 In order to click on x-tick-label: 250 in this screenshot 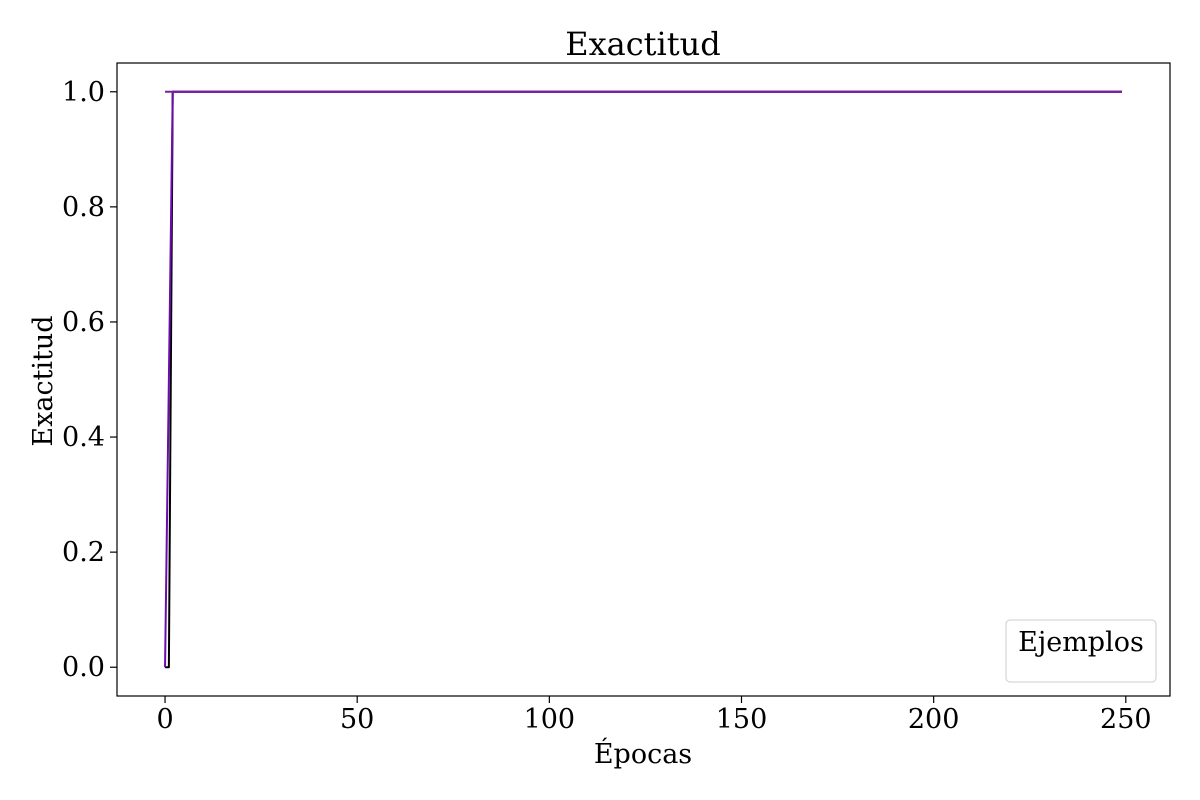, I will do `click(1126, 719)`.